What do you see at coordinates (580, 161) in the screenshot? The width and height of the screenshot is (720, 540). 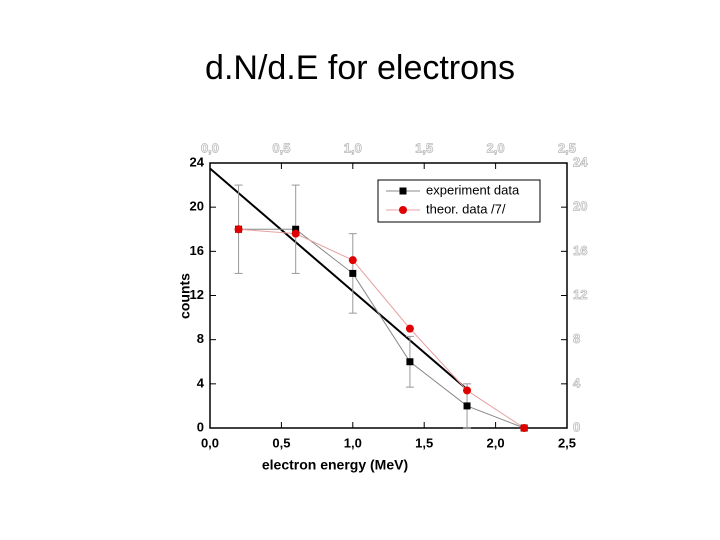 I see `y-tick-label-right: 24` at bounding box center [580, 161].